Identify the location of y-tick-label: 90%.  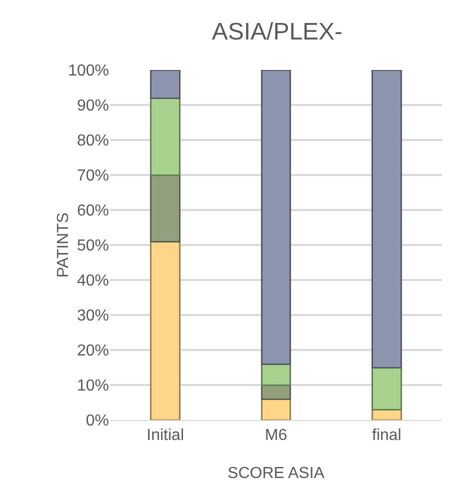
(92, 106).